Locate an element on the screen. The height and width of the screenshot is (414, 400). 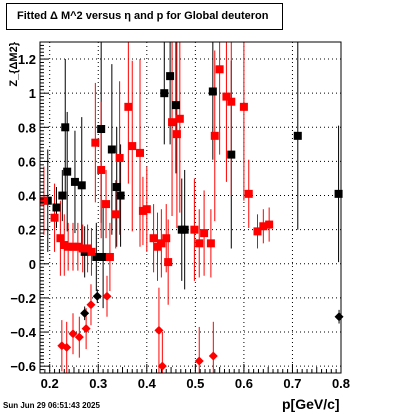
x-axis-label: p[GeV/c] is located at coordinates (311, 404).